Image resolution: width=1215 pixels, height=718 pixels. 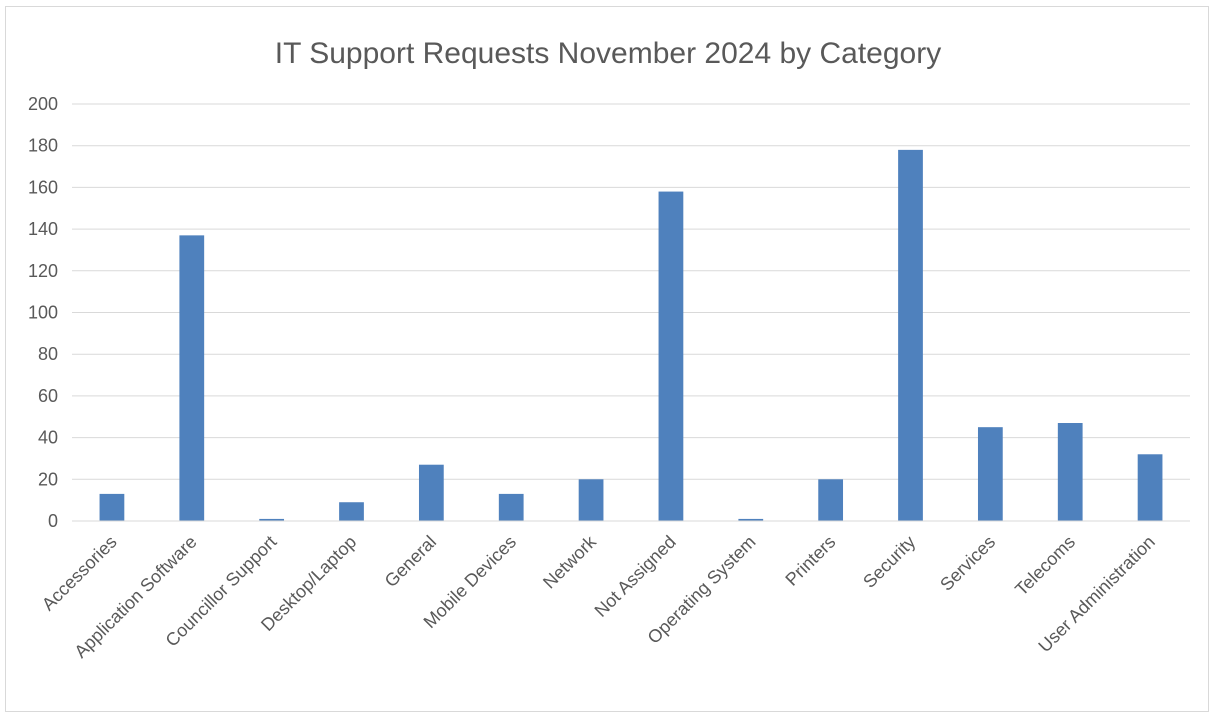 What do you see at coordinates (810, 561) in the screenshot?
I see `x-category-label: Printers` at bounding box center [810, 561].